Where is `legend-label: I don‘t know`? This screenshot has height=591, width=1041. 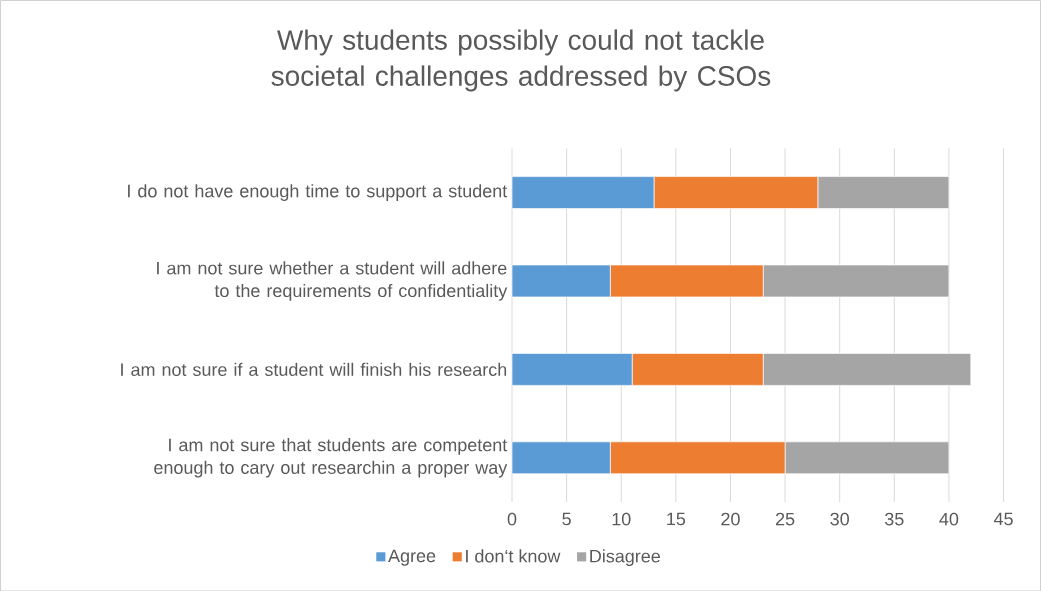 legend-label: I don‘t know is located at coordinates (513, 556).